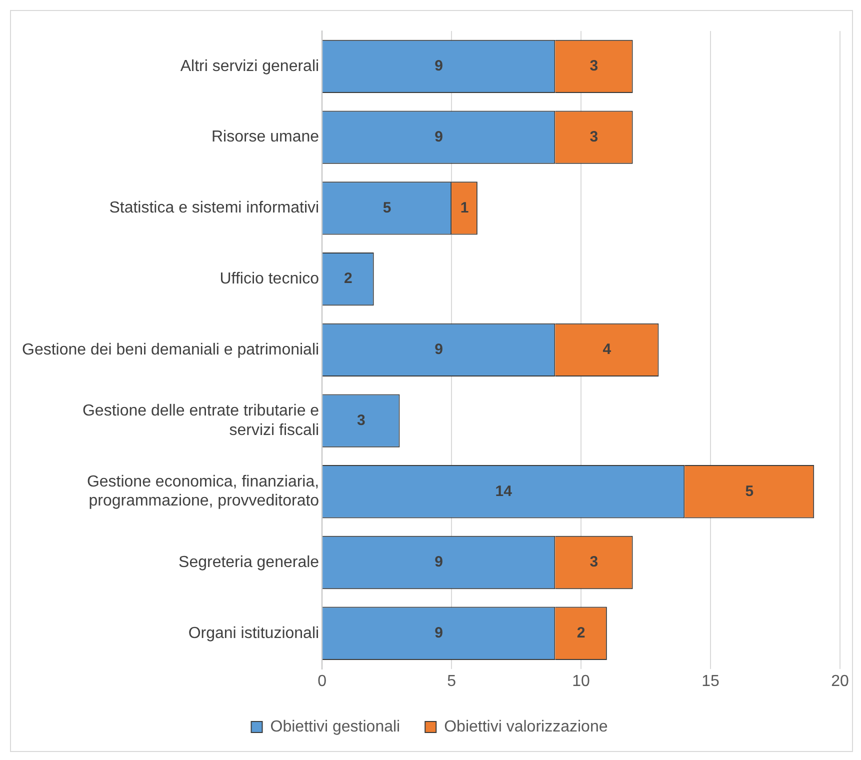 The width and height of the screenshot is (861, 760). I want to click on y-tick-label: Gestione delle entrate tributarie e servizi fiscali, so click(201, 420).